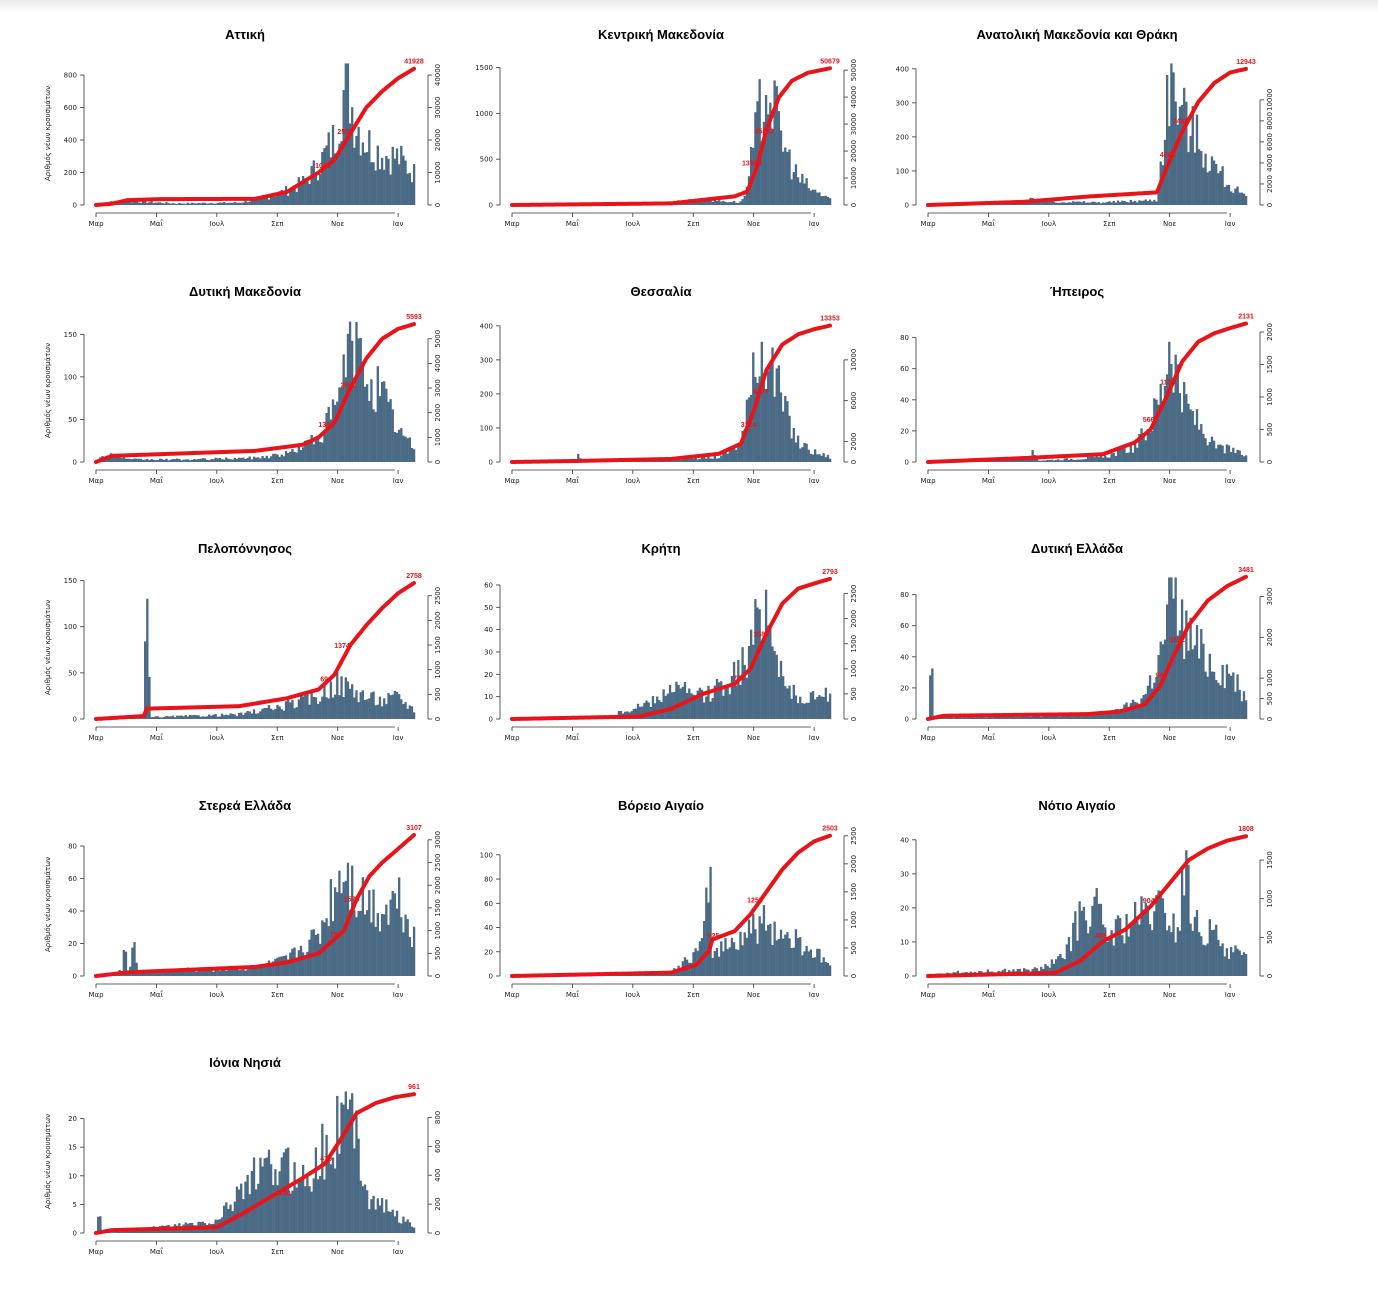  I want to click on y-tick-label: 300, so click(902, 103).